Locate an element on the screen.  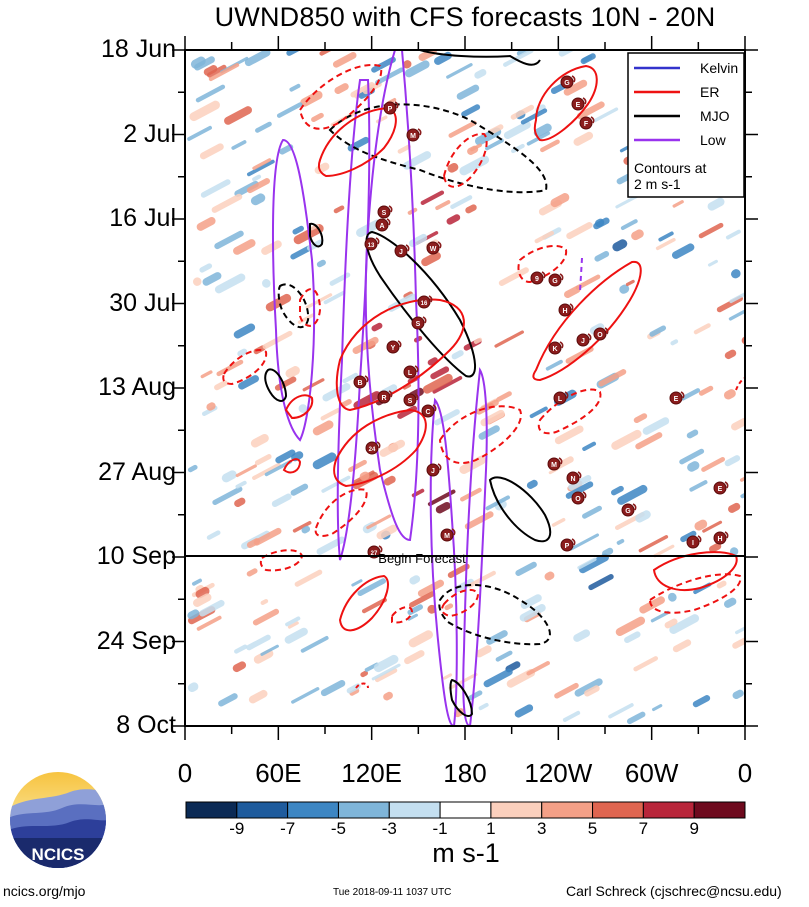
storm-label: G is located at coordinates (567, 83).